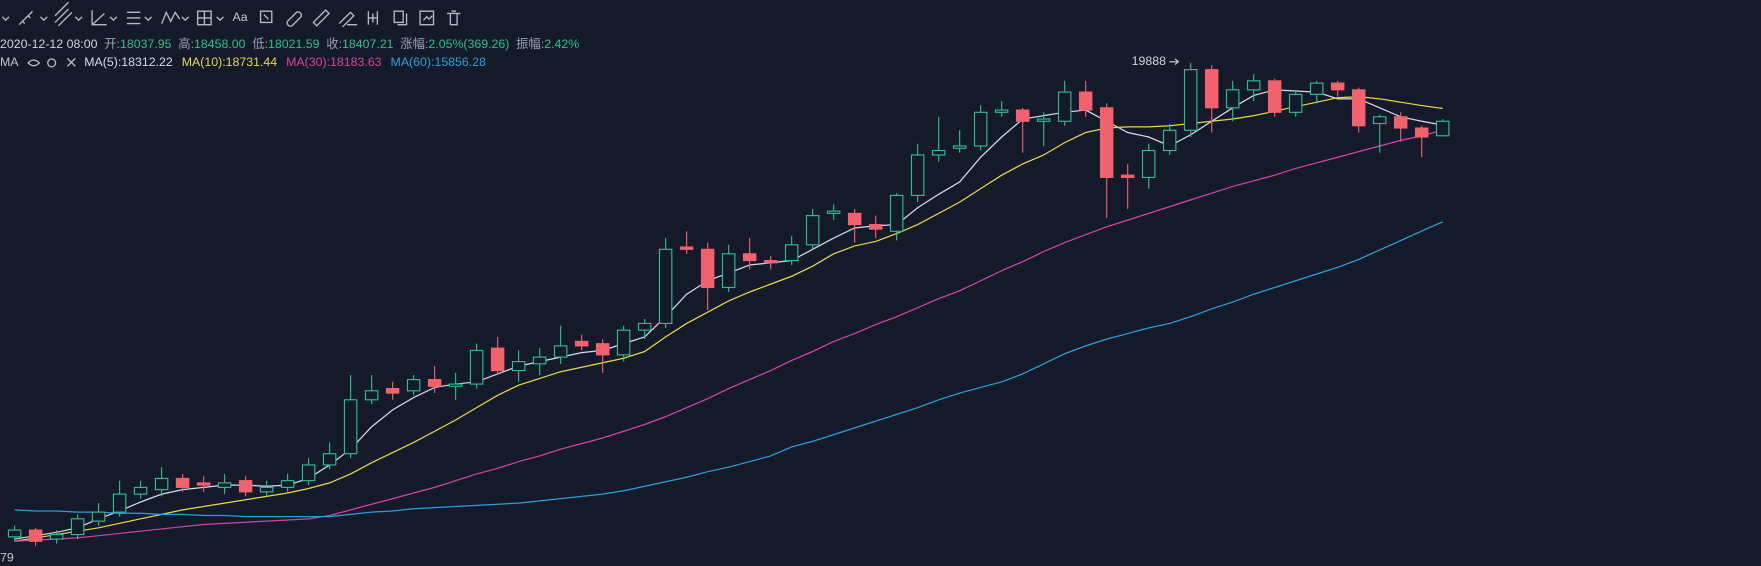 The image size is (1761, 566). I want to click on measure-tool, so click(373, 18).